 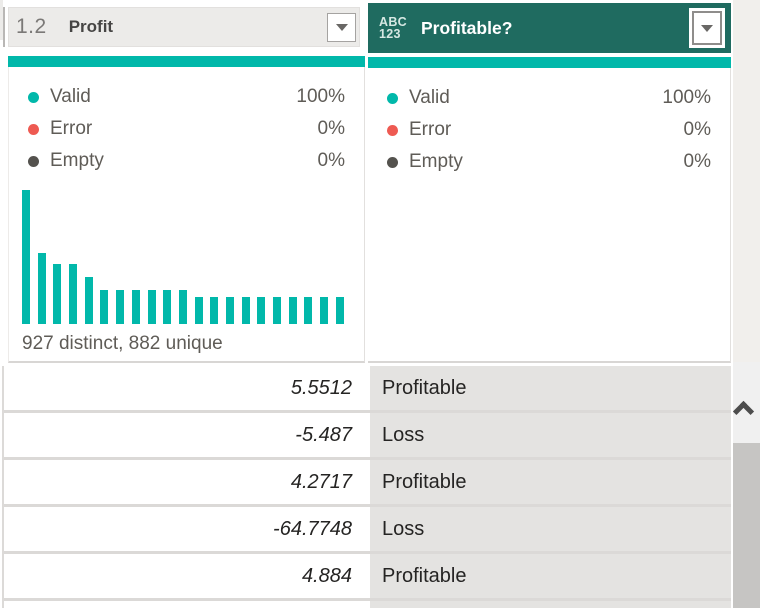 I want to click on previous-column-border, so click(x=4, y=27).